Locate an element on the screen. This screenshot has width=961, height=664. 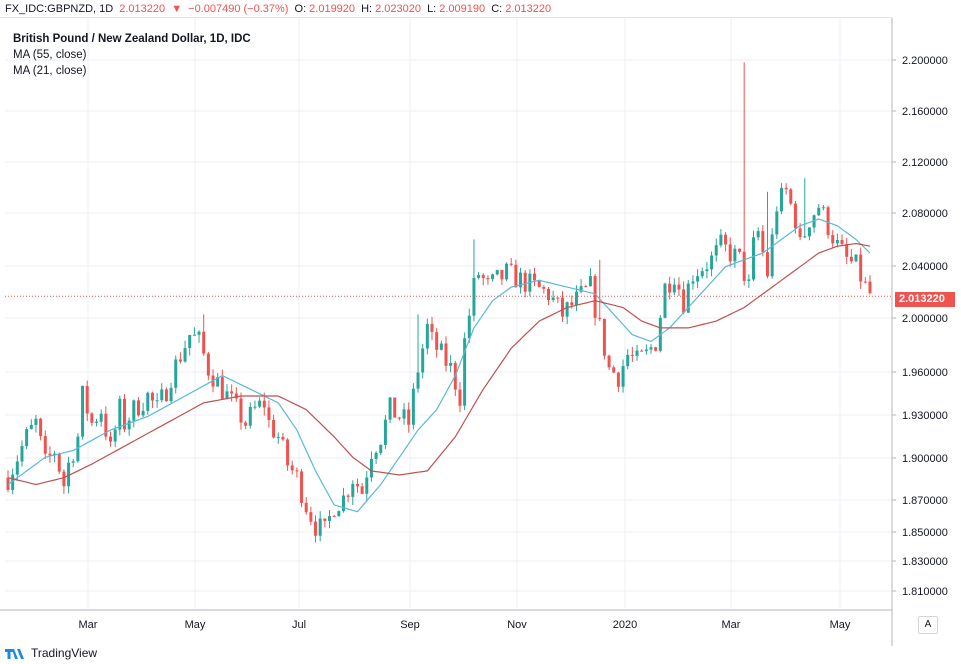
x-tick-label: May is located at coordinates (840, 625).